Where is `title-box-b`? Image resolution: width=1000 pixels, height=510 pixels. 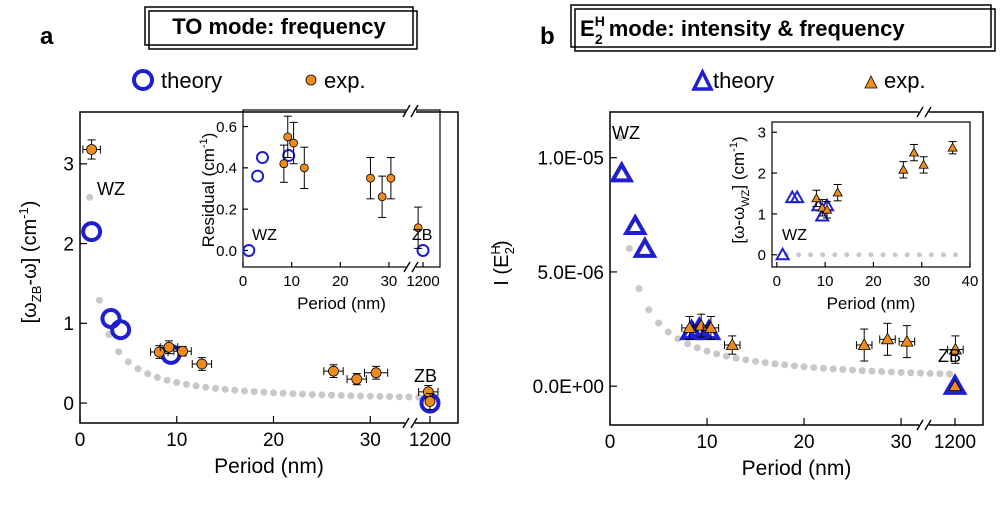 title-box-b is located at coordinates (781, 26).